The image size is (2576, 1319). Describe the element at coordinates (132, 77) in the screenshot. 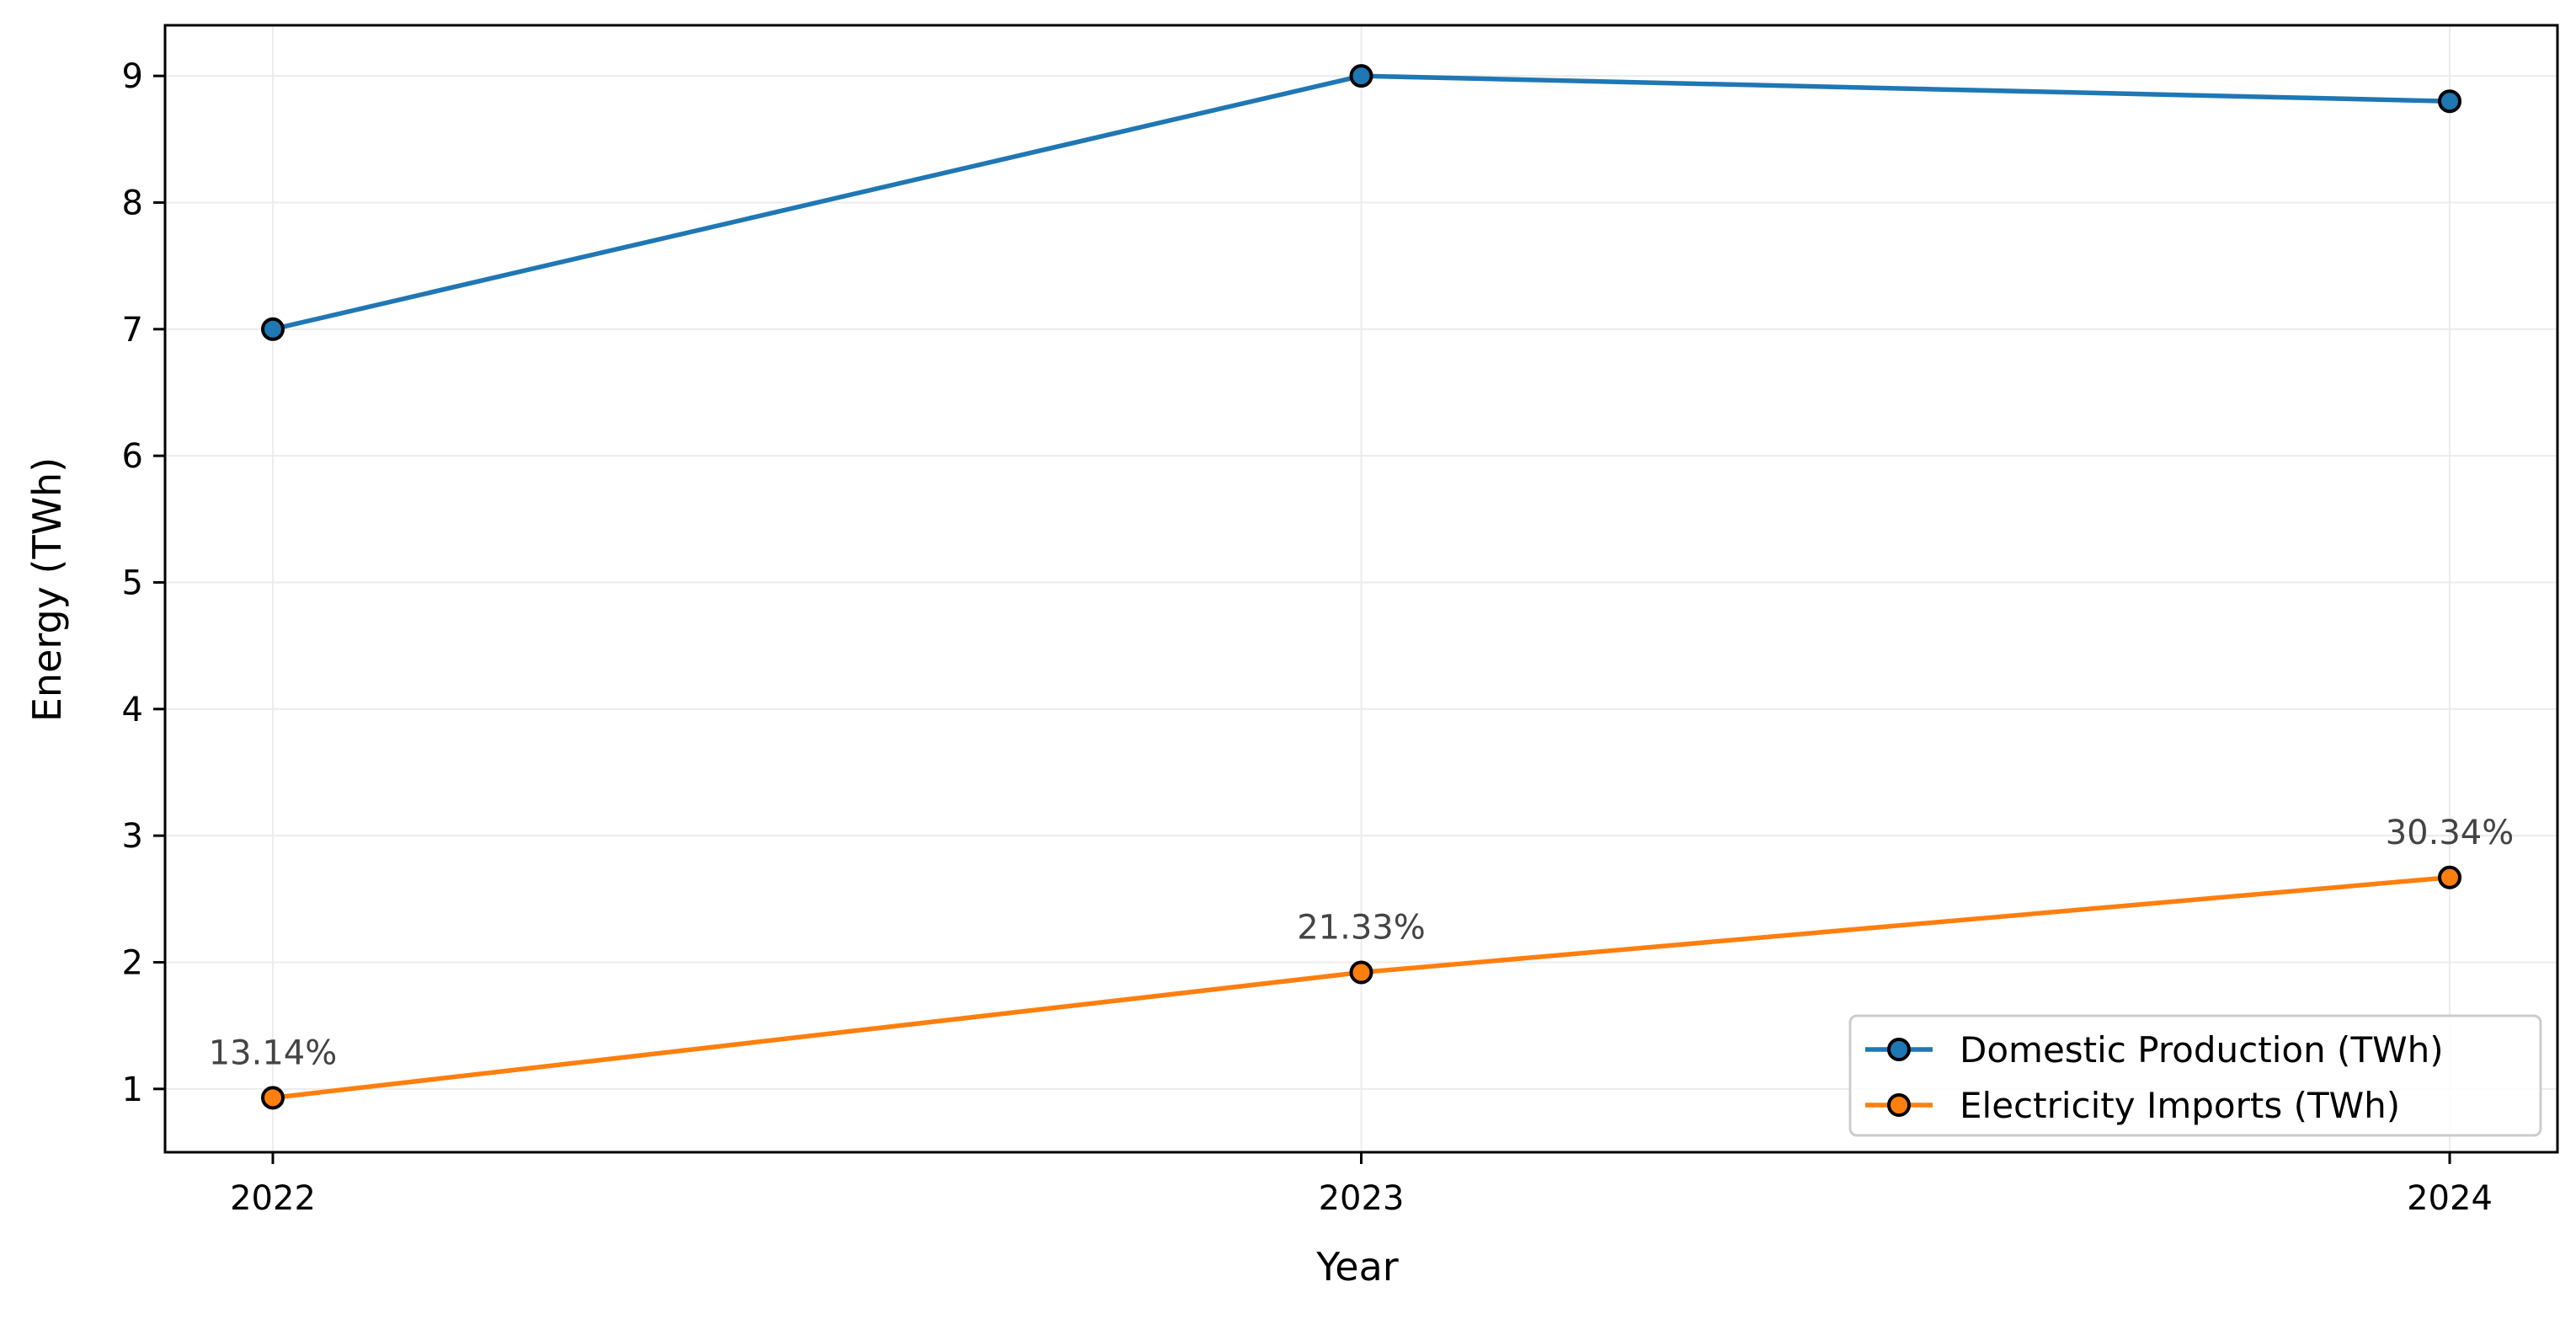

I see `y-tick-label: 9` at that location.